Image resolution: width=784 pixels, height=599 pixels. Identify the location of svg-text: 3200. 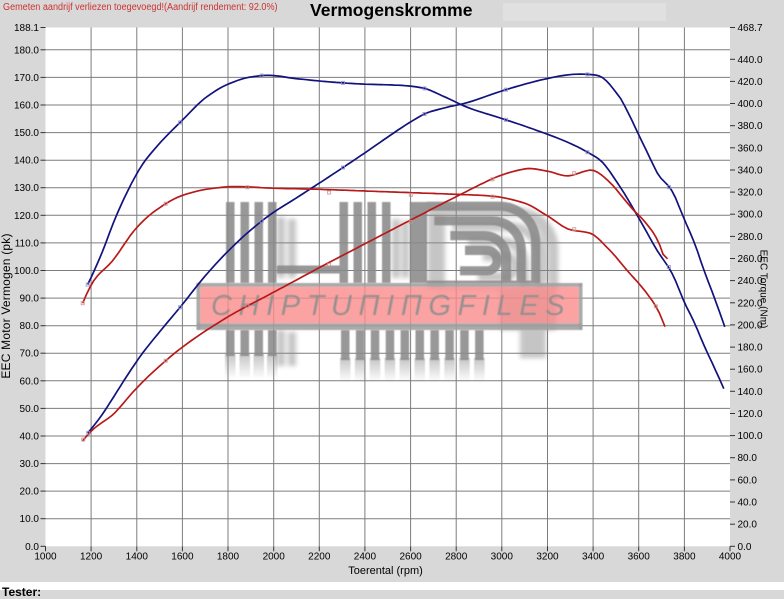
(547, 557).